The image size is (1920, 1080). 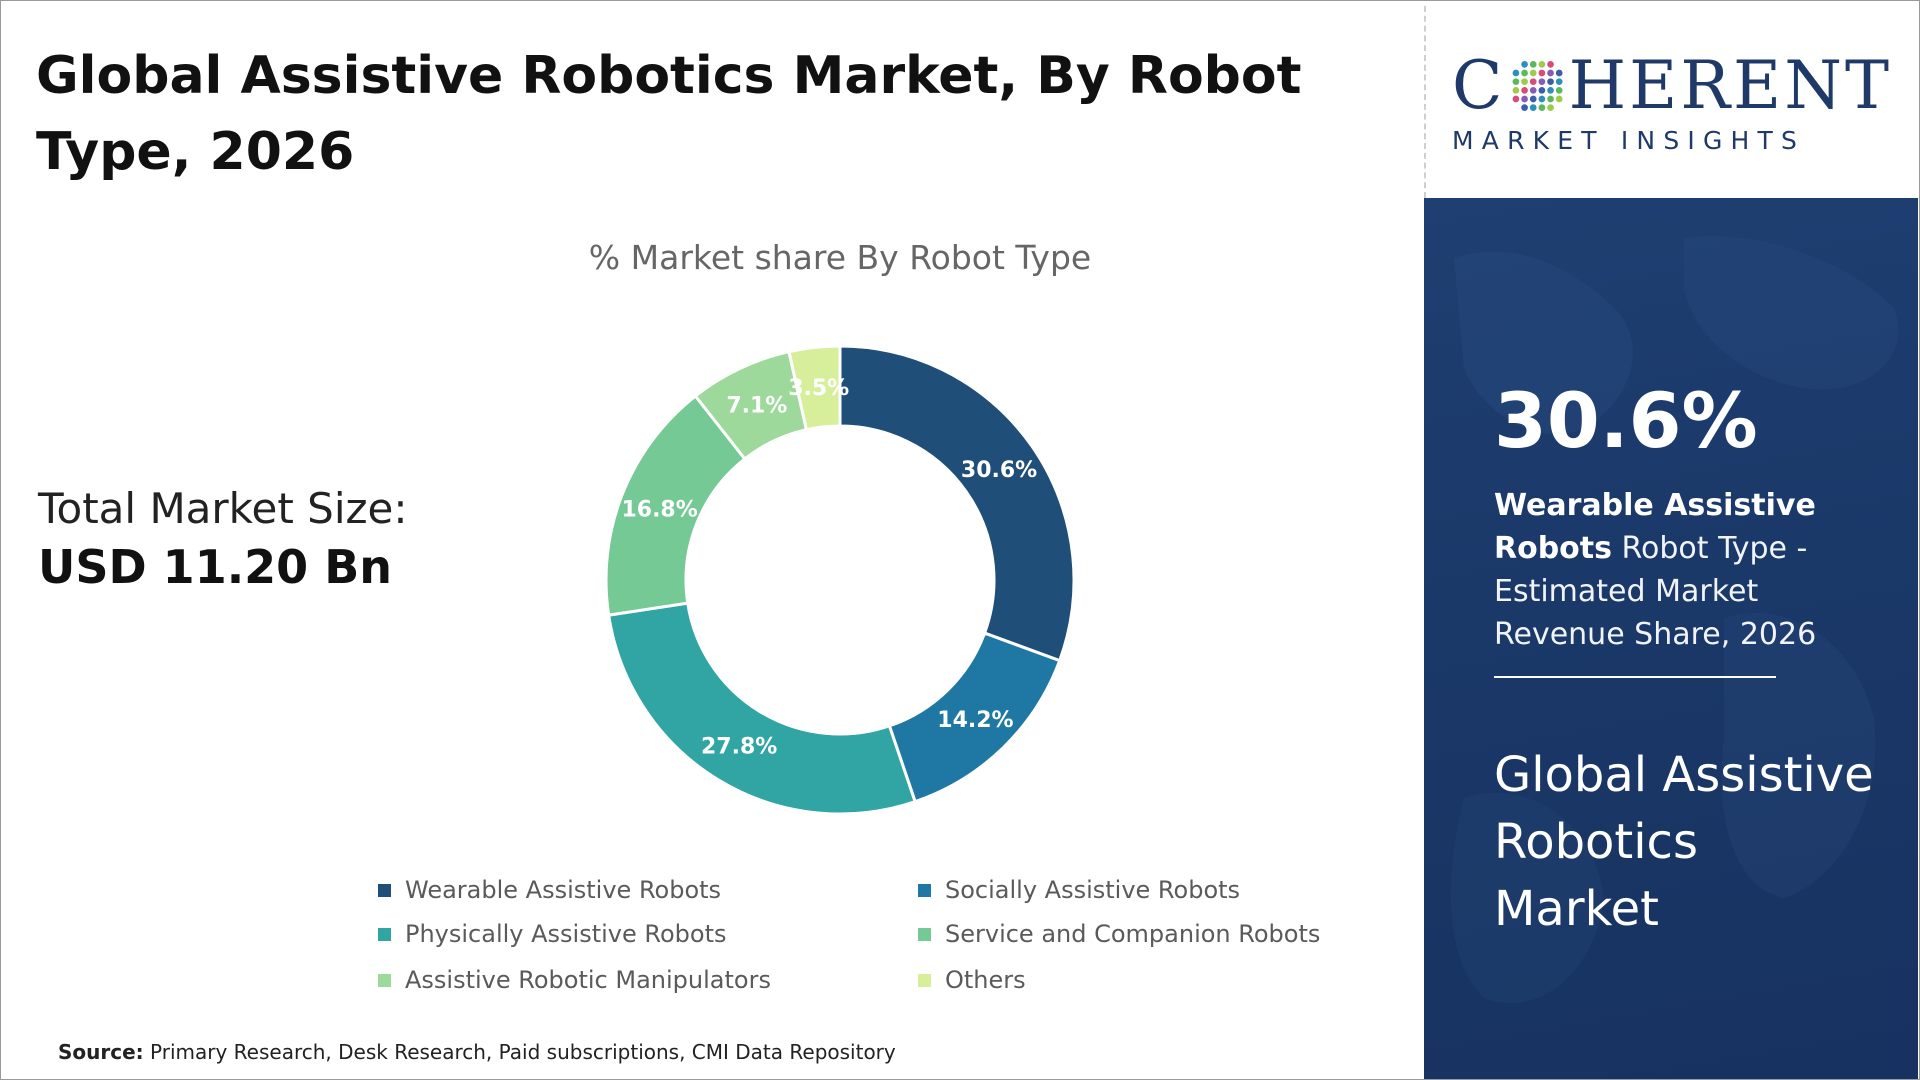 I want to click on highlight-value: 30.6%, so click(x=1626, y=420).